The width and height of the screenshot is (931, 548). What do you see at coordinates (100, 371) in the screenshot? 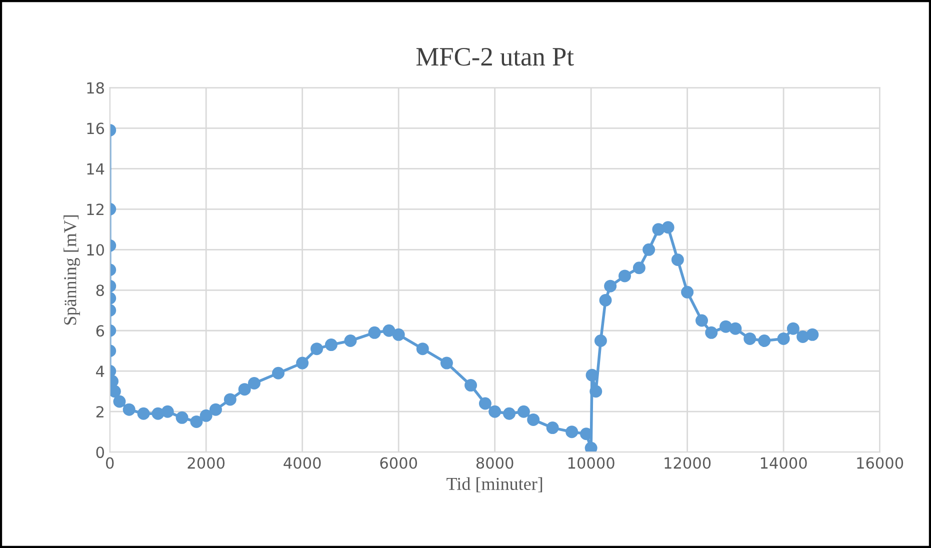
I see `y-tick-label: 4` at bounding box center [100, 371].